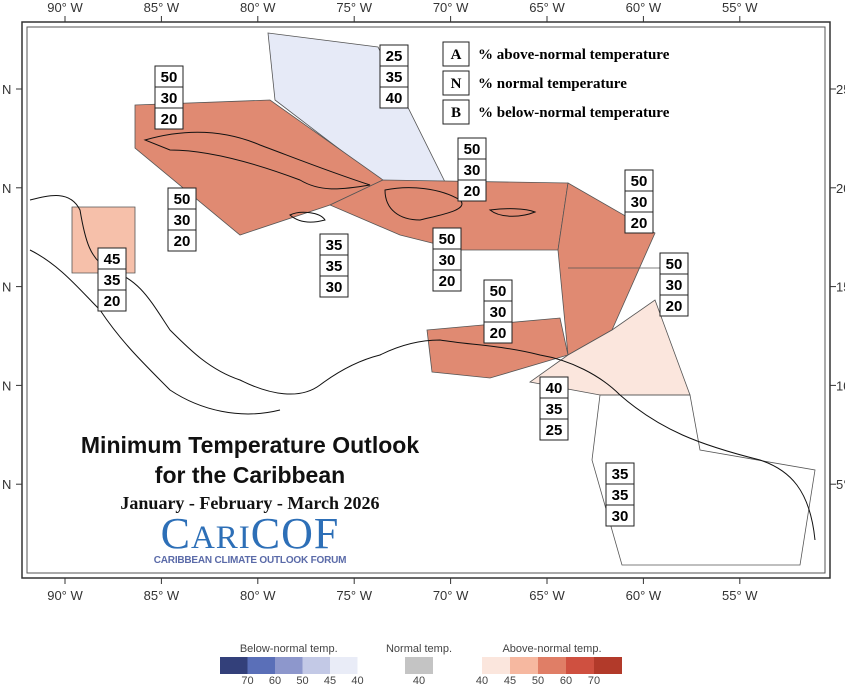 The image size is (845, 684). What do you see at coordinates (250, 445) in the screenshot?
I see `title-line-1: Minimum Temperature Outlook` at bounding box center [250, 445].